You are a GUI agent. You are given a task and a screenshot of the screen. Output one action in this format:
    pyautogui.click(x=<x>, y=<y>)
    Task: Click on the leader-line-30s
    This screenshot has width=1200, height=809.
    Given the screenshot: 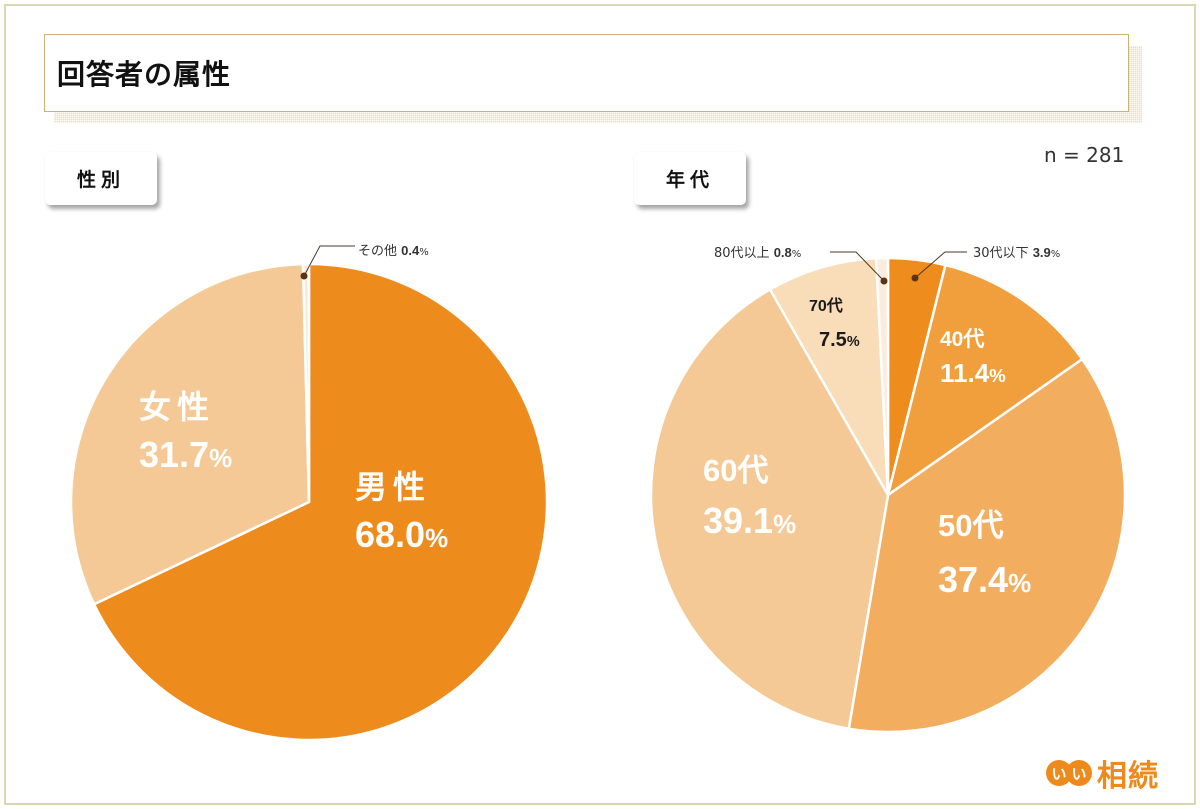 What is the action you would take?
    pyautogui.click(x=940, y=265)
    